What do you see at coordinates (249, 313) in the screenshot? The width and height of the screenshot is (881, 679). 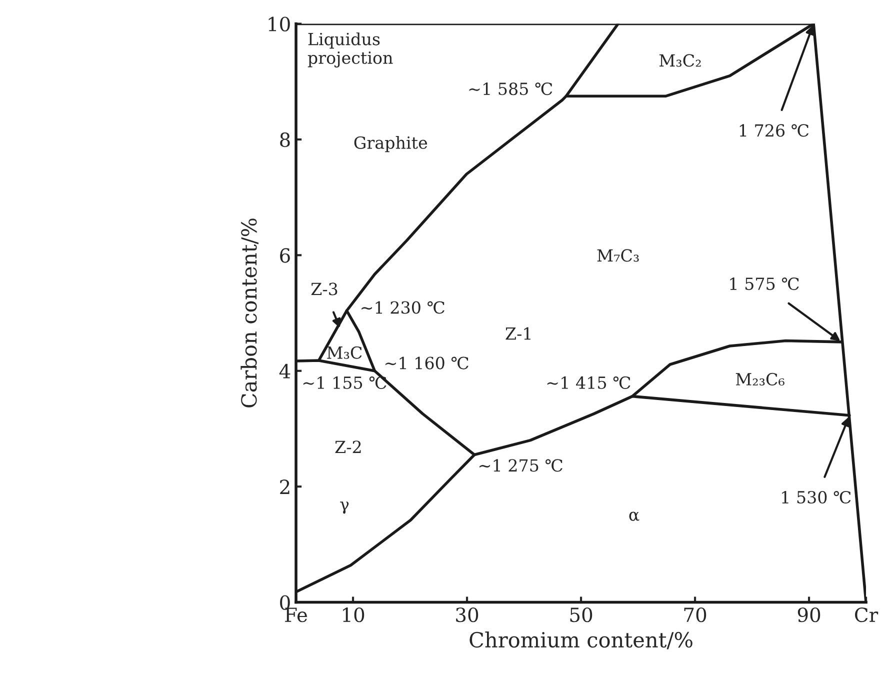 I see `y-axis-title: Carbon content/%` at bounding box center [249, 313].